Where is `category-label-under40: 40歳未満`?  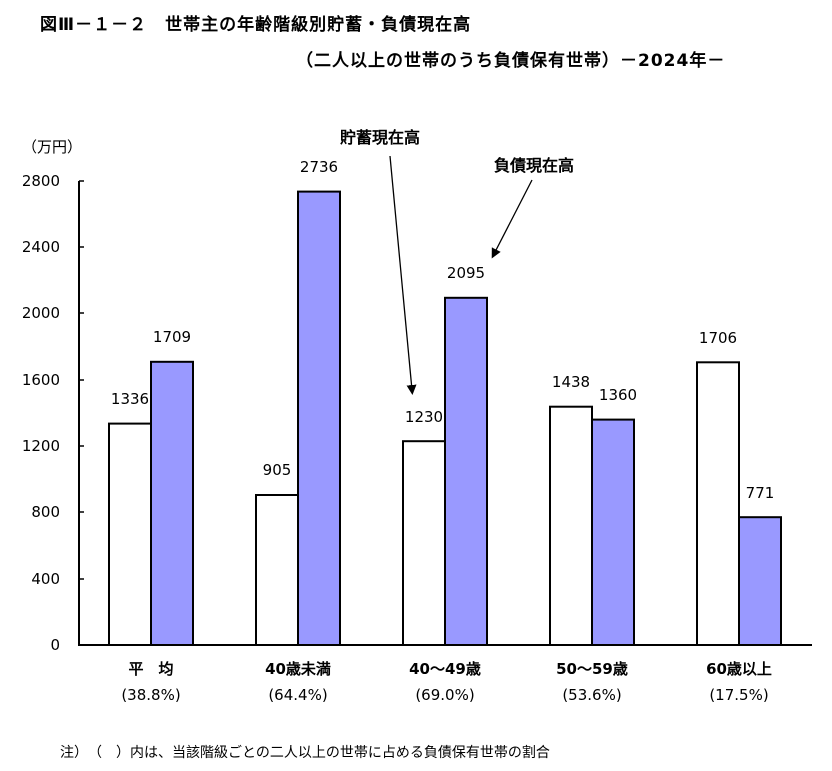 category-label-under40: 40歳未満 is located at coordinates (298, 669).